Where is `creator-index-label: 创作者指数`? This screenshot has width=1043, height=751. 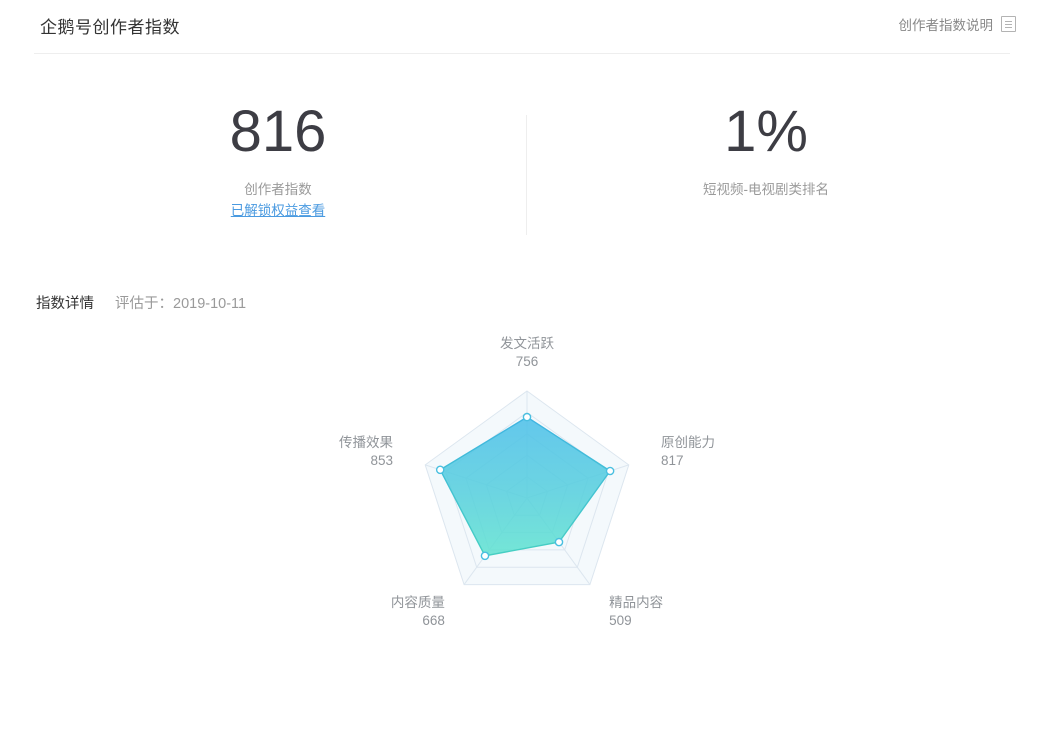
creator-index-label: 创作者指数 is located at coordinates (278, 189).